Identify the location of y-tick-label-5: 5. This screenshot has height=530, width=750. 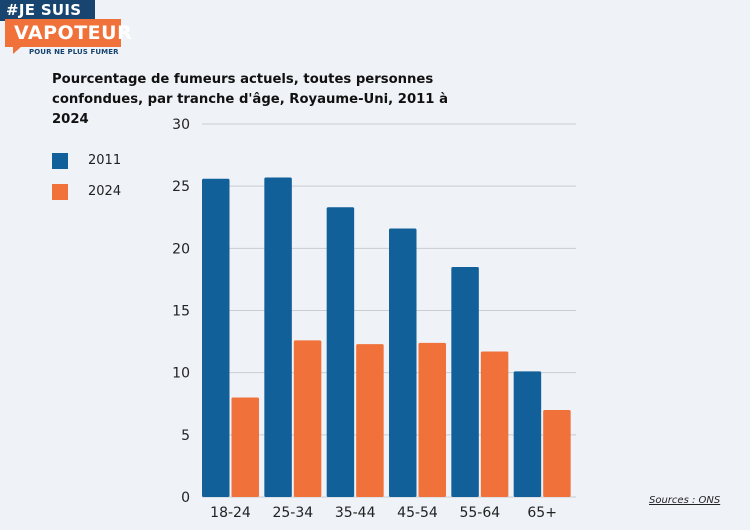
(185, 436).